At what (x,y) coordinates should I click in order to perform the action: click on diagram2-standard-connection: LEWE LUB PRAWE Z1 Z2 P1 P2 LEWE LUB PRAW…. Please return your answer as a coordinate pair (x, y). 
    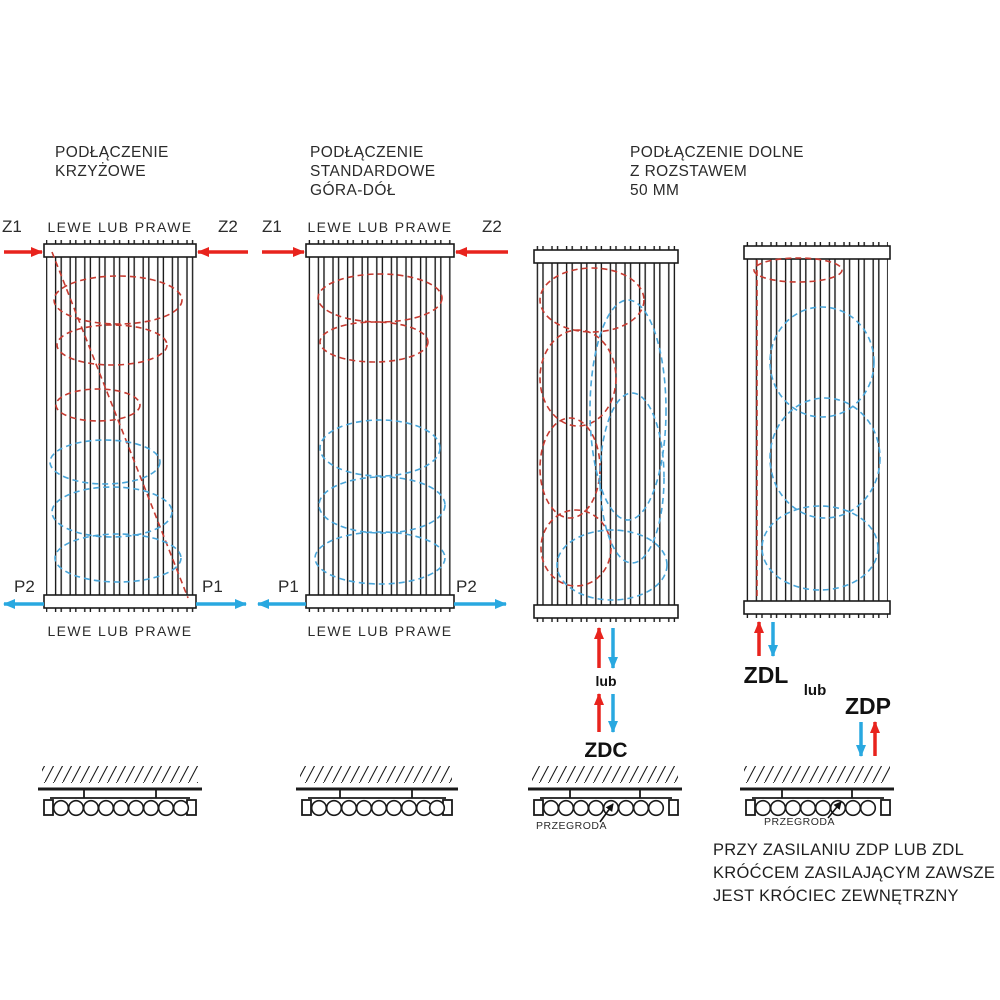
    Looking at the image, I should click on (382, 428).